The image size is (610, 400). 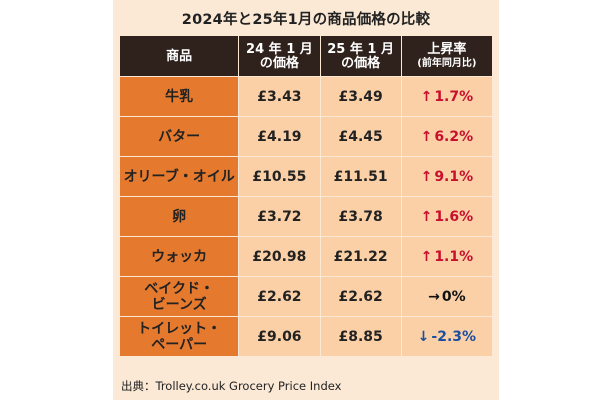 I want to click on header-rate-sub: (前年同月比), so click(x=447, y=63).